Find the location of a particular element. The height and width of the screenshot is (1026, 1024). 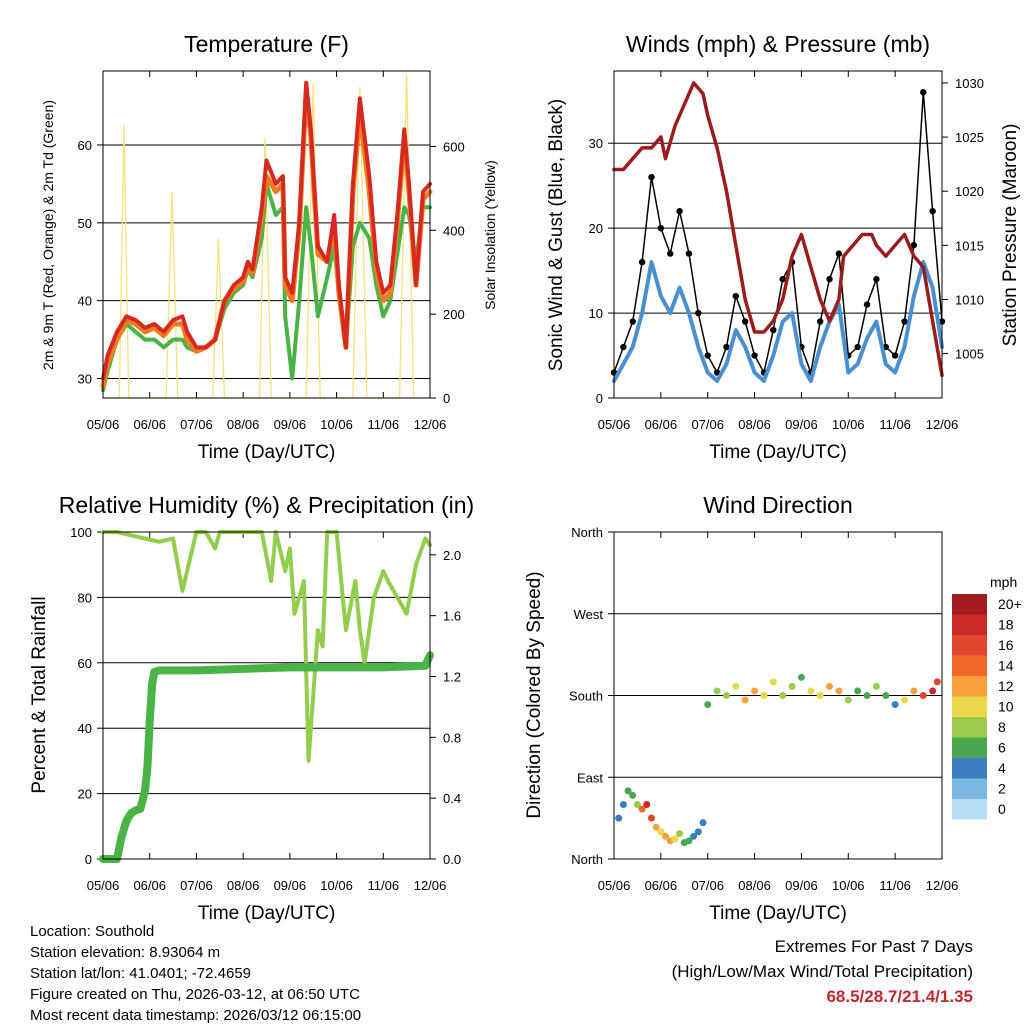

x-tick-label-temperature: 06/06 is located at coordinates (149, 424).